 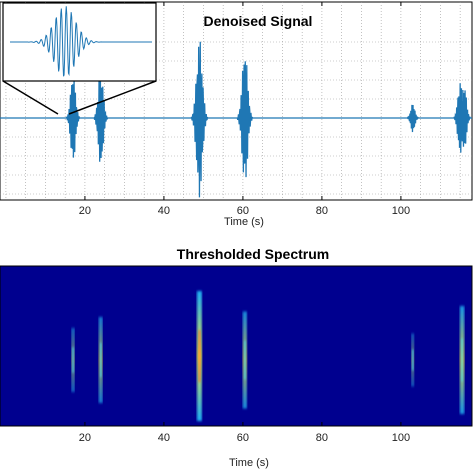 What do you see at coordinates (249, 463) in the screenshot?
I see `bottom-x-axis-label: Time (s)` at bounding box center [249, 463].